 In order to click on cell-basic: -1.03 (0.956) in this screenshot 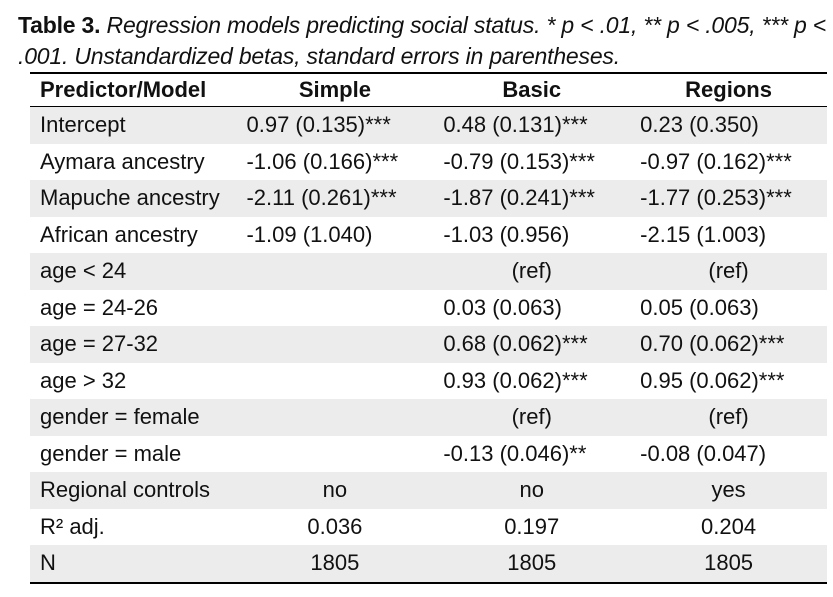, I will do `click(506, 234)`.